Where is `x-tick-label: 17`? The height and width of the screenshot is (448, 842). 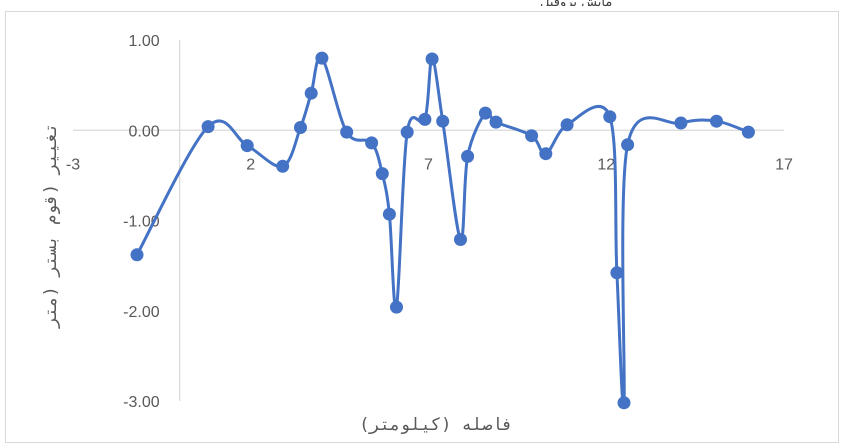
x-tick-label: 17 is located at coordinates (784, 164).